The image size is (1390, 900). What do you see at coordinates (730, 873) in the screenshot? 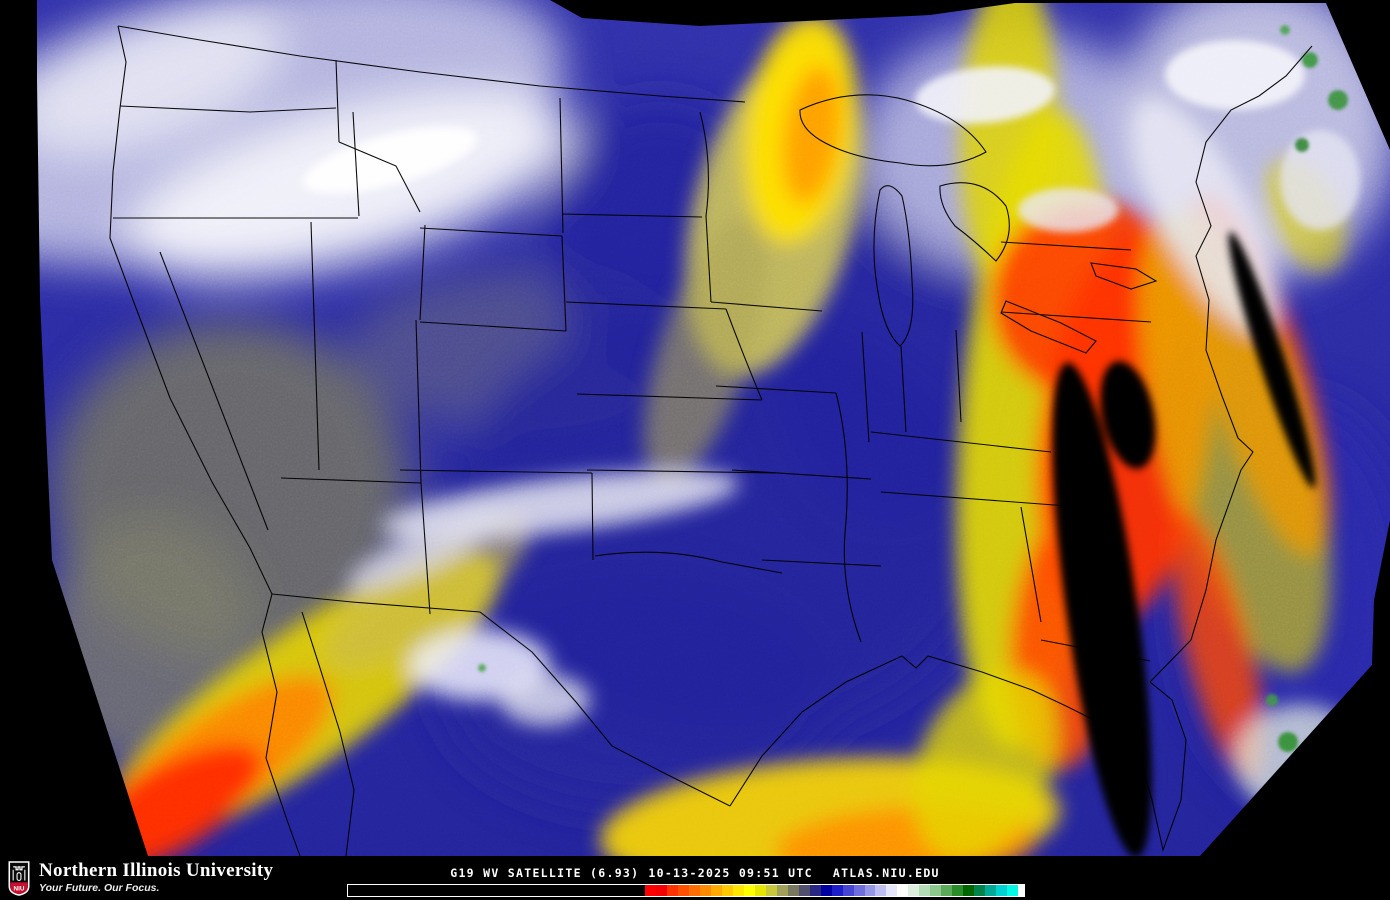
I see `caption-datetime: 10-13-2025 09:51 UTC` at bounding box center [730, 873].